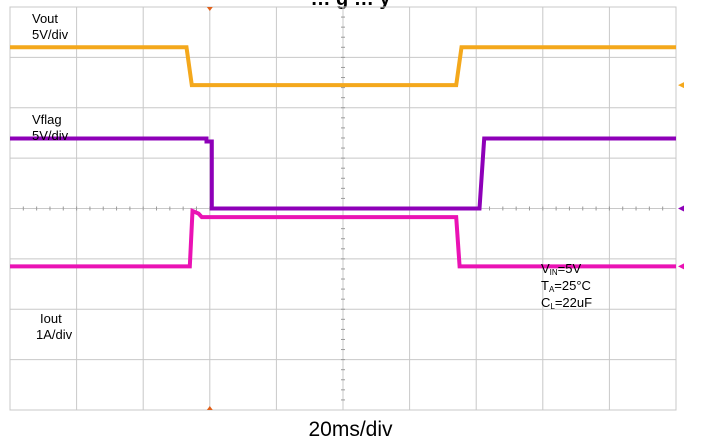  What do you see at coordinates (209, 9) in the screenshot?
I see `trigger-marker-top` at bounding box center [209, 9].